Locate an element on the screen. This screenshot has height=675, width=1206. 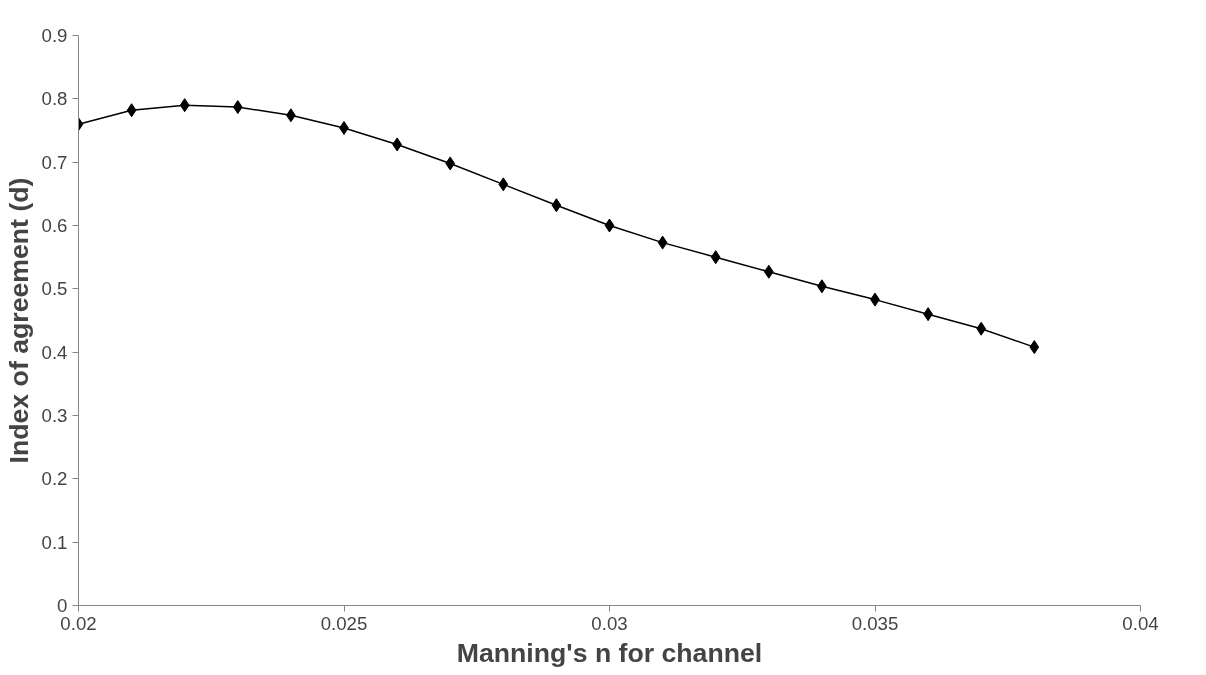
x-tick-label: 0.04 is located at coordinates (1140, 623).